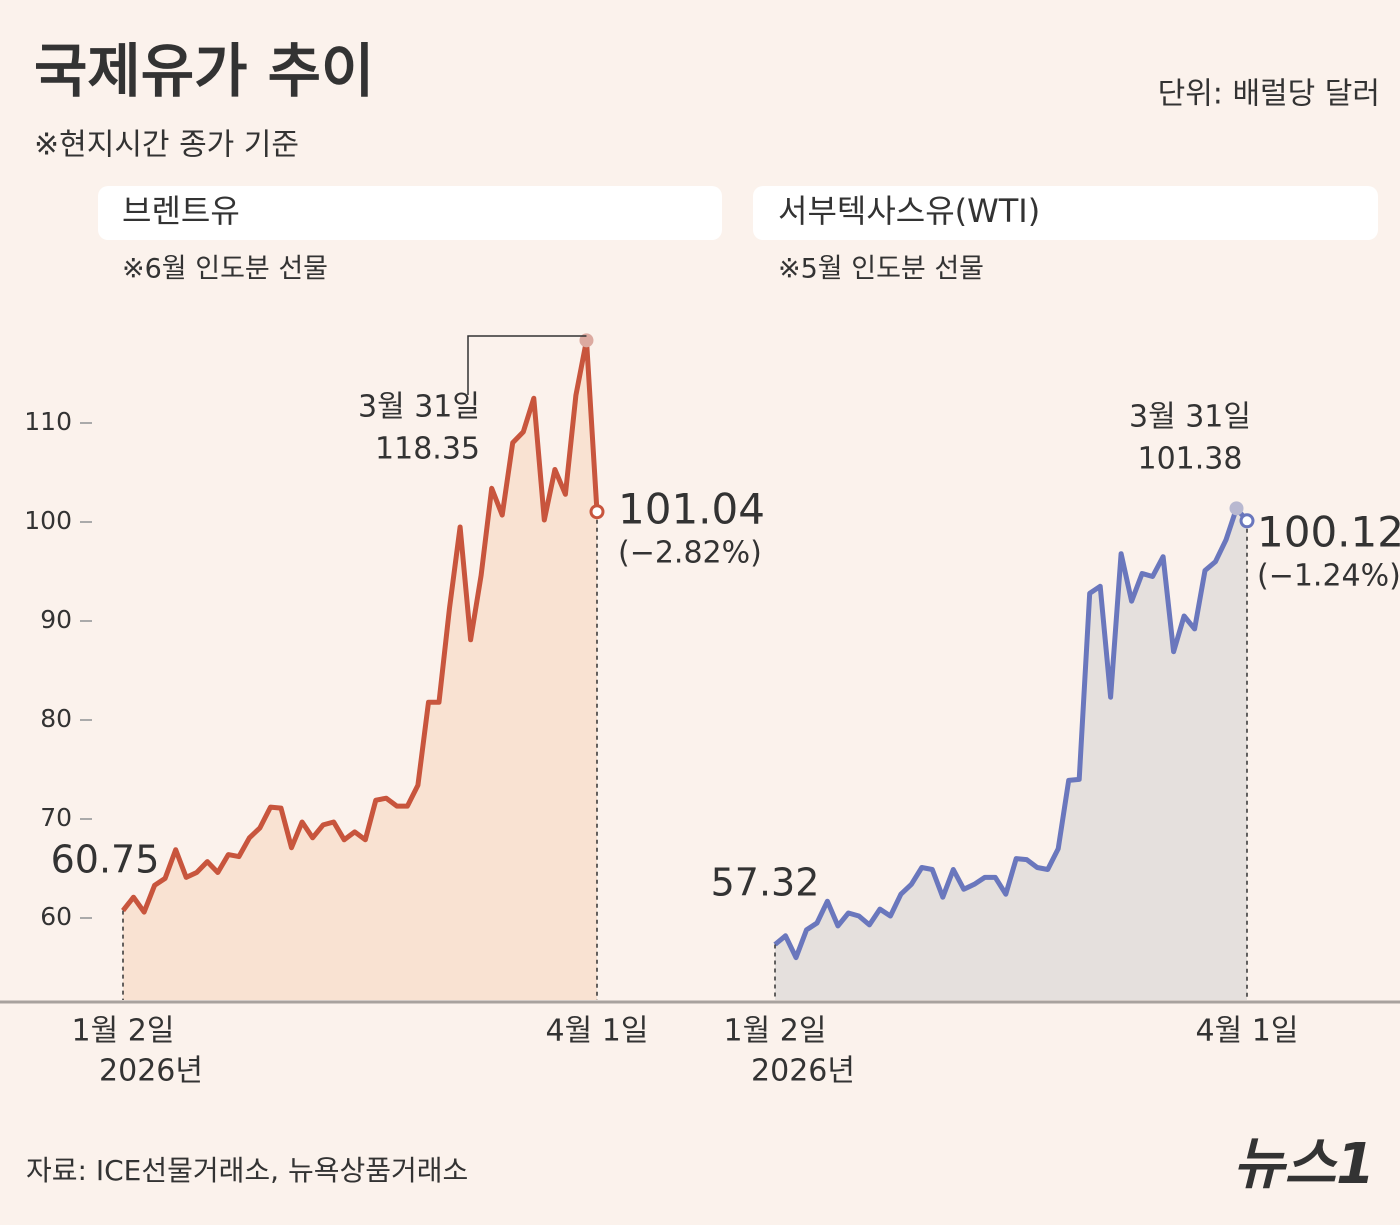 The image size is (1400, 1225). I want to click on last-value: 100.12, so click(1328, 532).